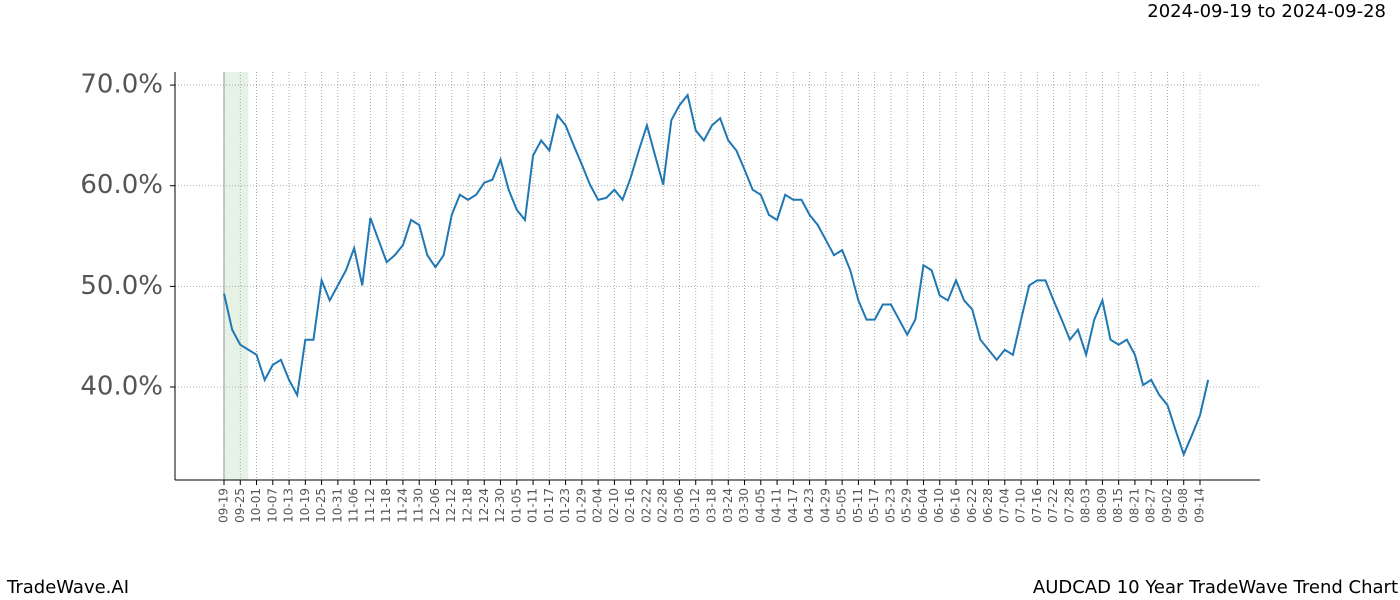  I want to click on x-tick-label: 12-18, so click(468, 505).